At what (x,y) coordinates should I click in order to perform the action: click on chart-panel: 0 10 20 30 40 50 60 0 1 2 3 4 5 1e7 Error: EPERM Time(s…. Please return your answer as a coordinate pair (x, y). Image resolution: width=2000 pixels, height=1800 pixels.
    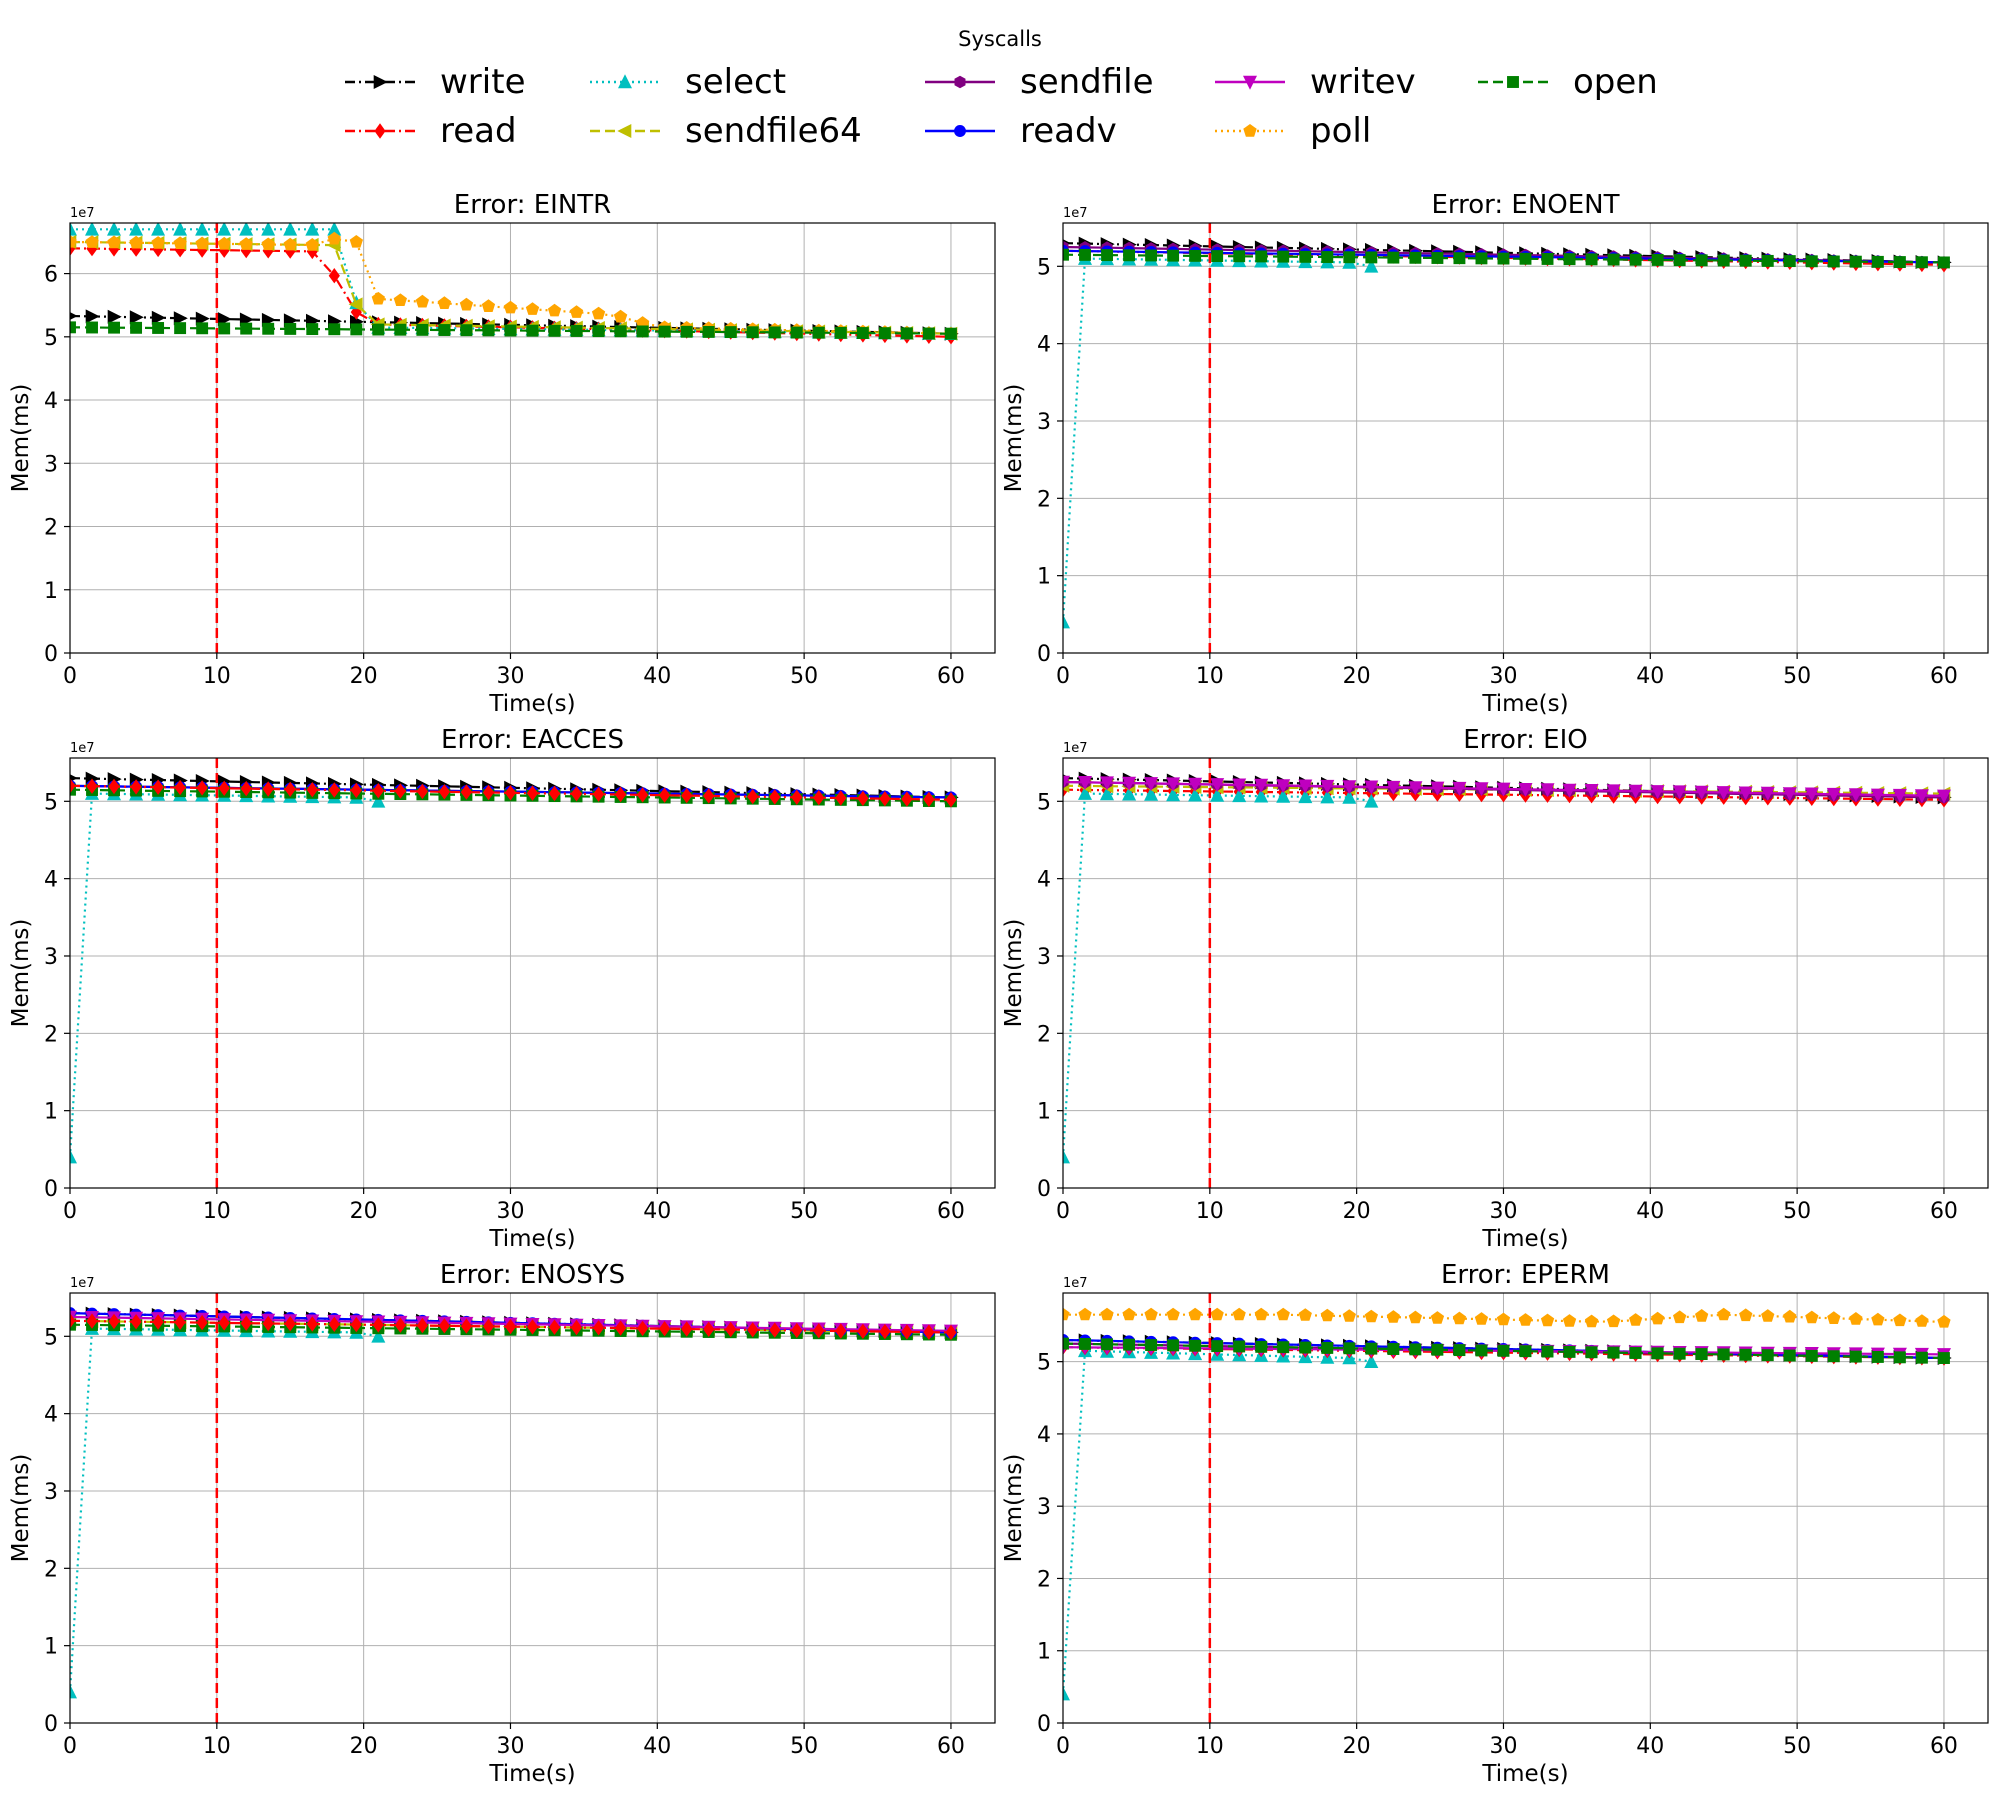
    Looking at the image, I should click on (1495, 1523).